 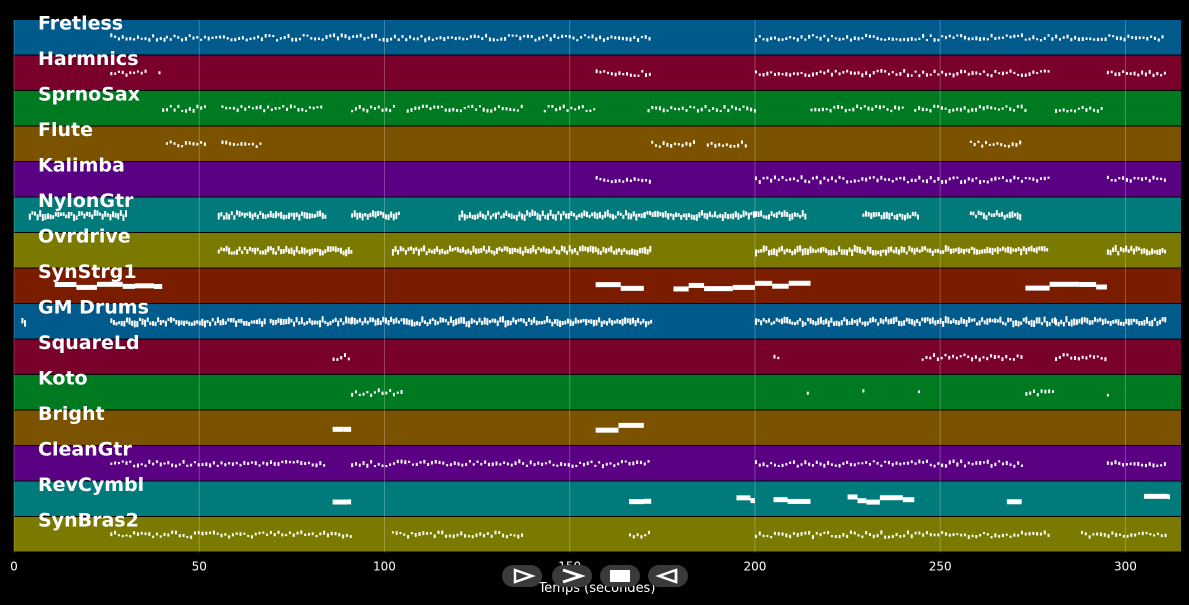 I want to click on x-tick-label: 250, so click(x=940, y=567).